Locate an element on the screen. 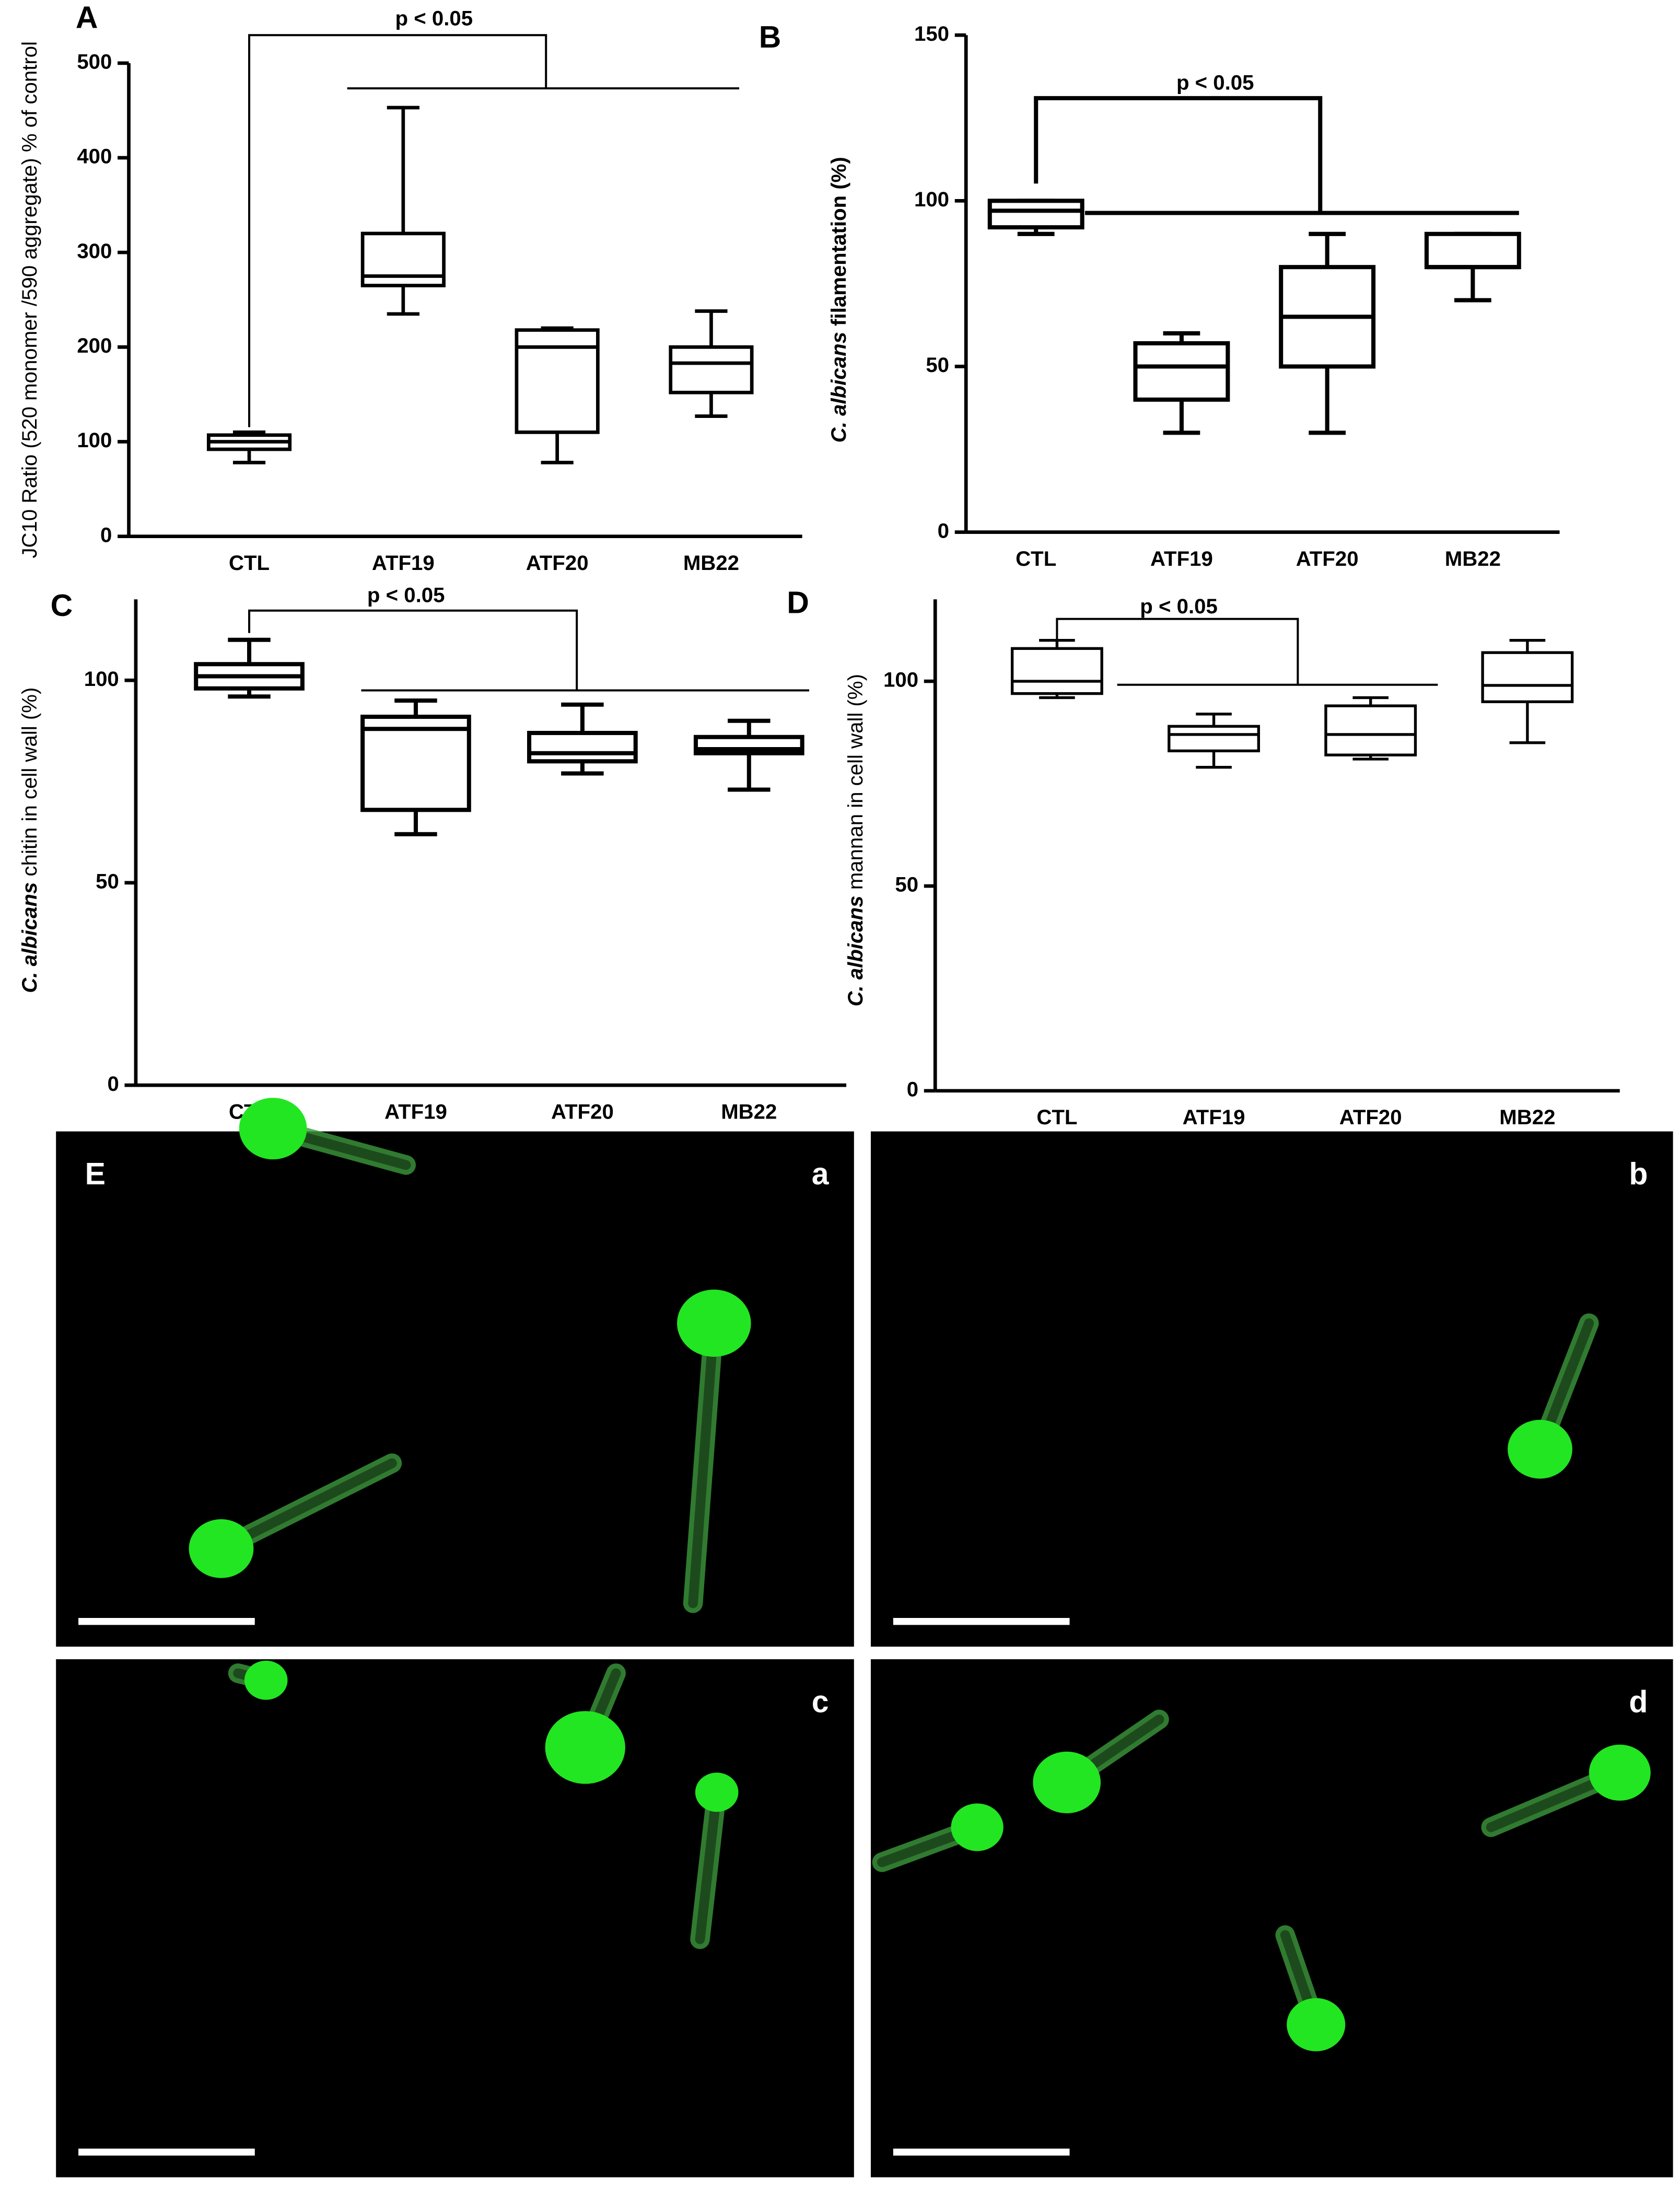 Image resolution: width=1680 pixels, height=2190 pixels. panel-label: A is located at coordinates (87, 17).